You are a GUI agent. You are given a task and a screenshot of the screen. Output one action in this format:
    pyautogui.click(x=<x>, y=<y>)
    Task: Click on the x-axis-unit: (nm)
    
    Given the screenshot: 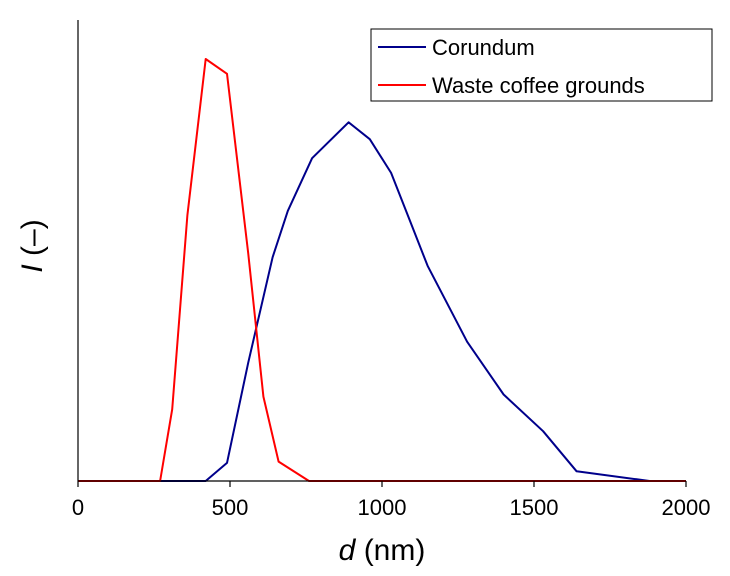 What is the action you would take?
    pyautogui.click(x=395, y=550)
    